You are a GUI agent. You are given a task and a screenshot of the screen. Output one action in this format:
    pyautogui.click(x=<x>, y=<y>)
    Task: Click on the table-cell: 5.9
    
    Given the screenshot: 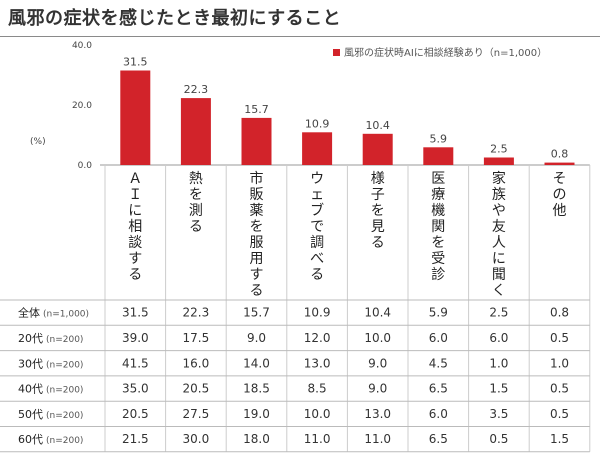 What is the action you would take?
    pyautogui.click(x=438, y=313)
    